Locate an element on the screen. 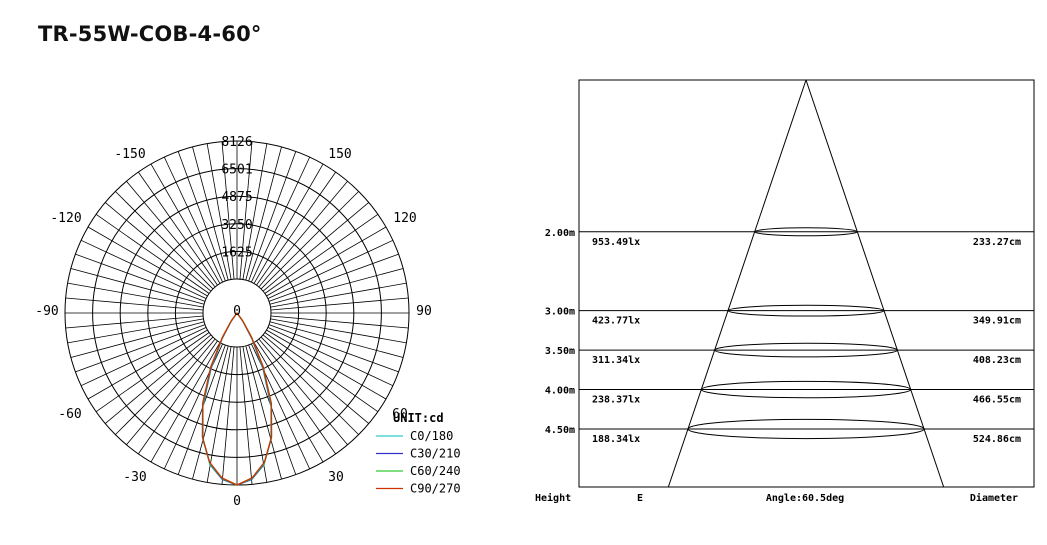 Image resolution: width=1047 pixels, height=545 pixels. legend-entry: C90/270 is located at coordinates (435, 489).